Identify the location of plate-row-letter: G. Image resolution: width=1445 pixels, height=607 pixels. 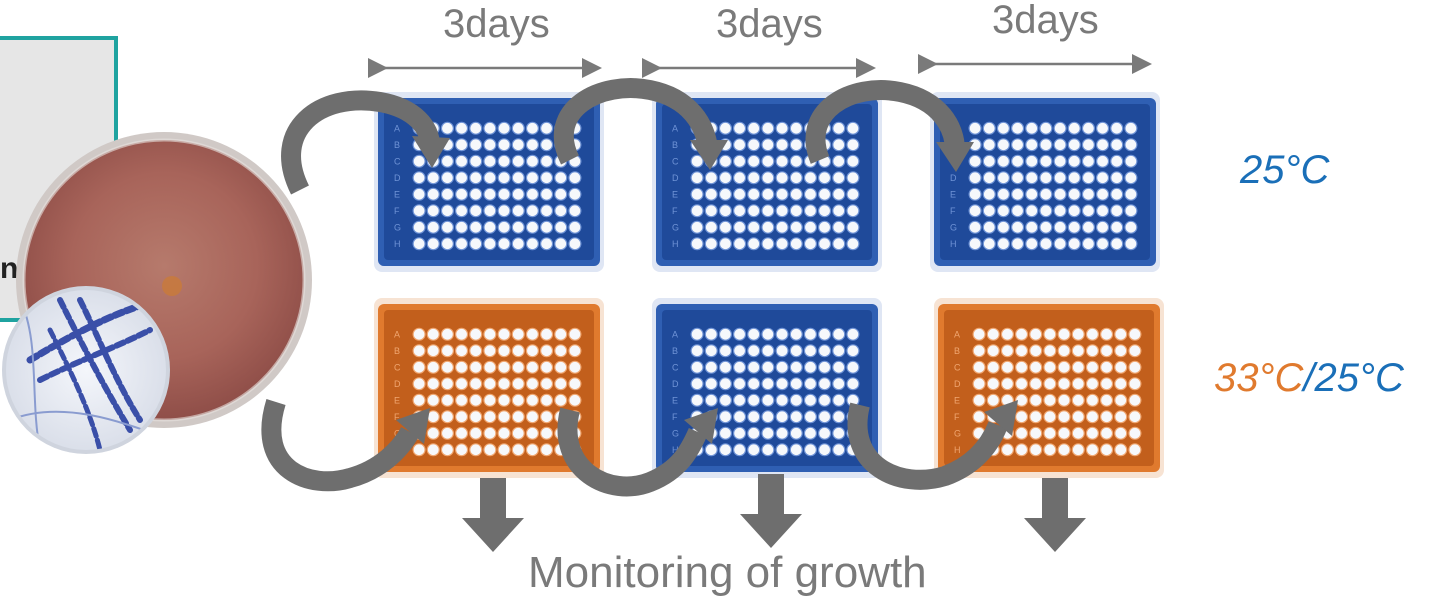
(953, 228).